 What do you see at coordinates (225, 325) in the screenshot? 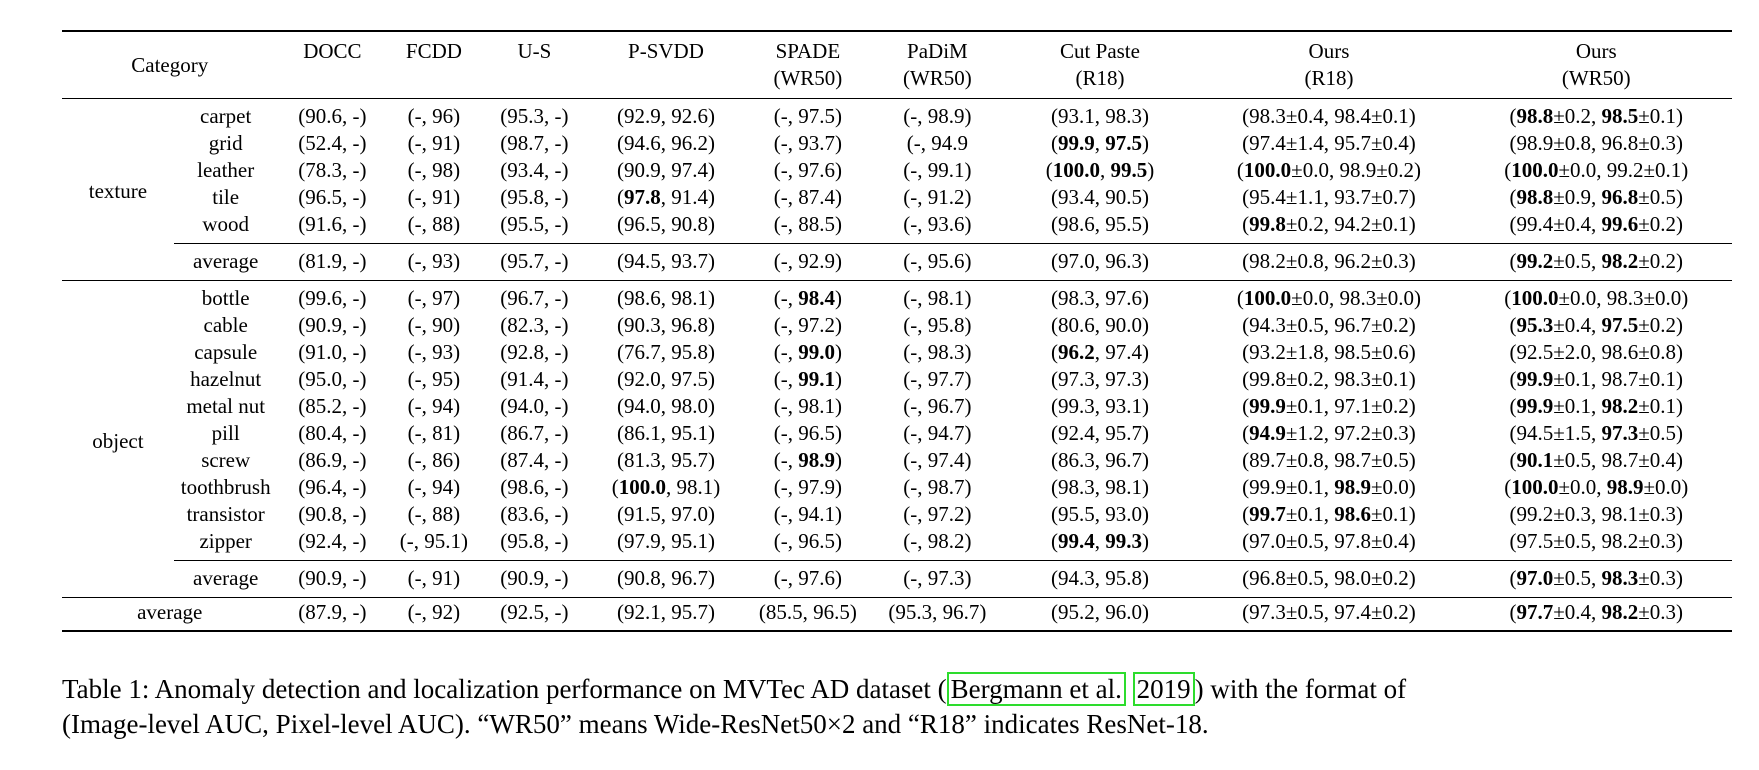
I see `row-category: cable` at bounding box center [225, 325].